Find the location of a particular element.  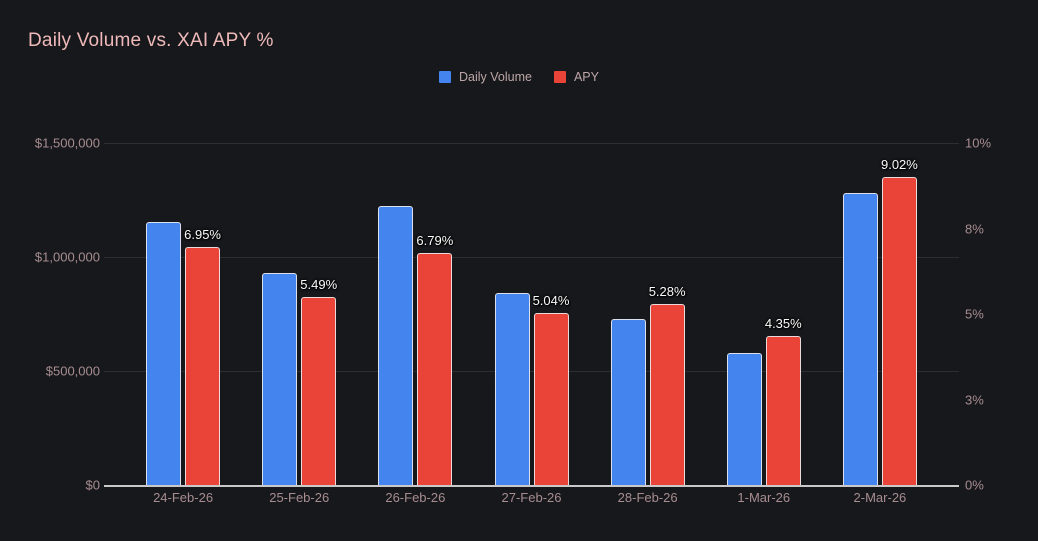

legend-label-apy: APY is located at coordinates (586, 77).